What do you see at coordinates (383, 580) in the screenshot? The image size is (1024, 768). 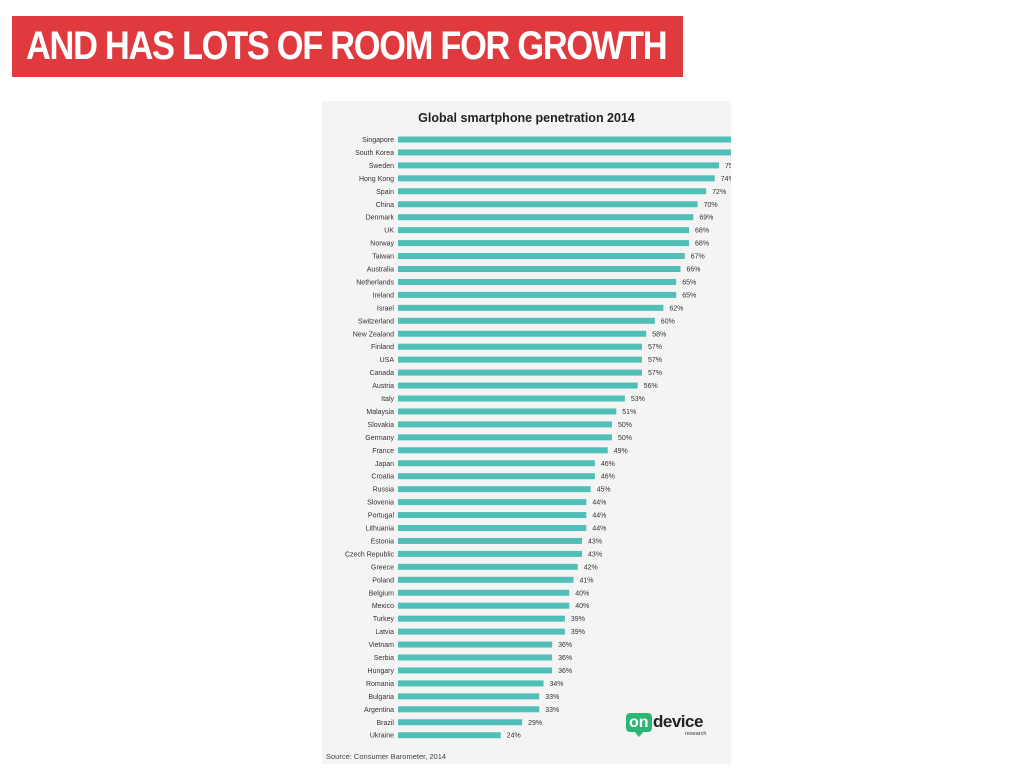 I see `category-label: Poland` at bounding box center [383, 580].